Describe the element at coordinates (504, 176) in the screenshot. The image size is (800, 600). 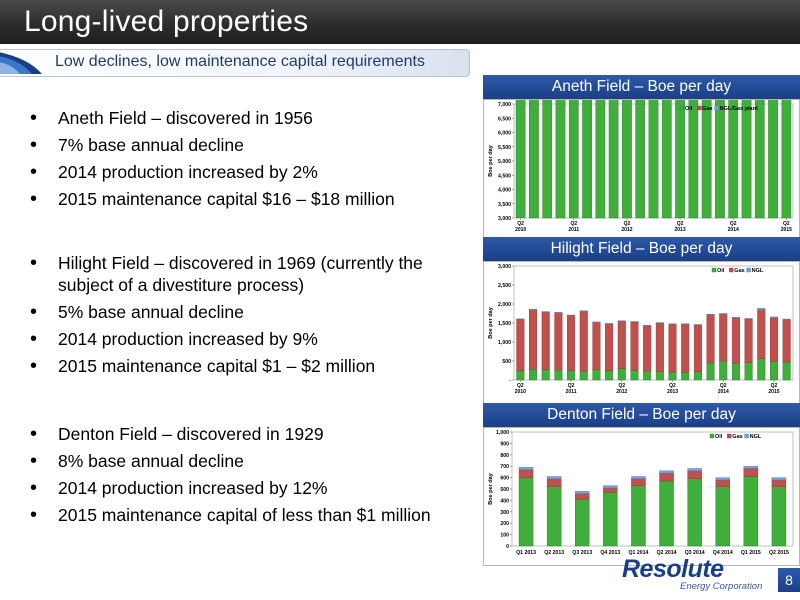
I see `y-tick-label: 4,500` at that location.